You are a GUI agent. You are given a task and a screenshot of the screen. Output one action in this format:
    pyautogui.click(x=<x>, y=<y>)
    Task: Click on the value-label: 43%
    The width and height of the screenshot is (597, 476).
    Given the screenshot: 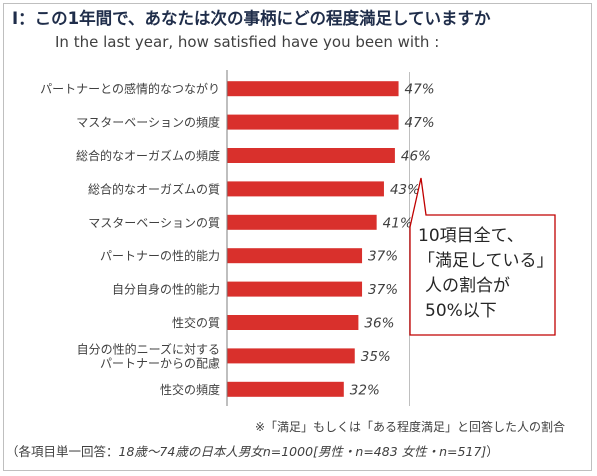 What is the action you would take?
    pyautogui.click(x=405, y=190)
    